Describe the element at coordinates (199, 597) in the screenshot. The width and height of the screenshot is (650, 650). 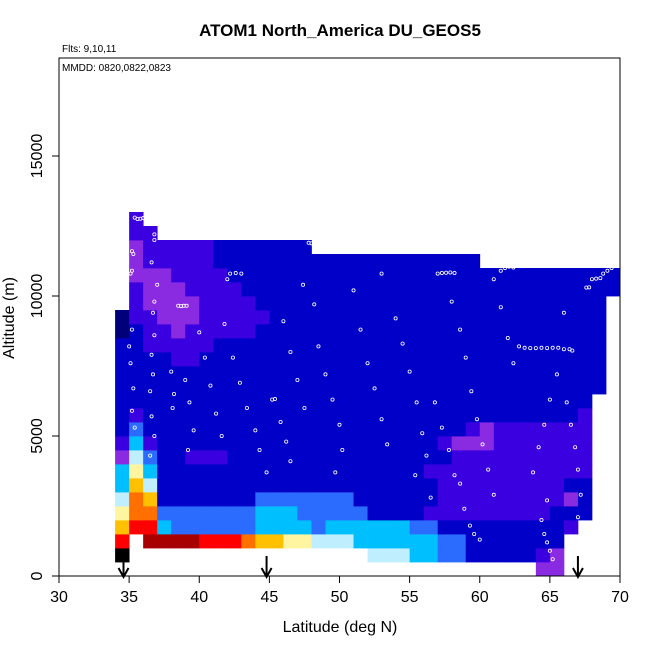
I see `x-tick-label: 40` at that location.